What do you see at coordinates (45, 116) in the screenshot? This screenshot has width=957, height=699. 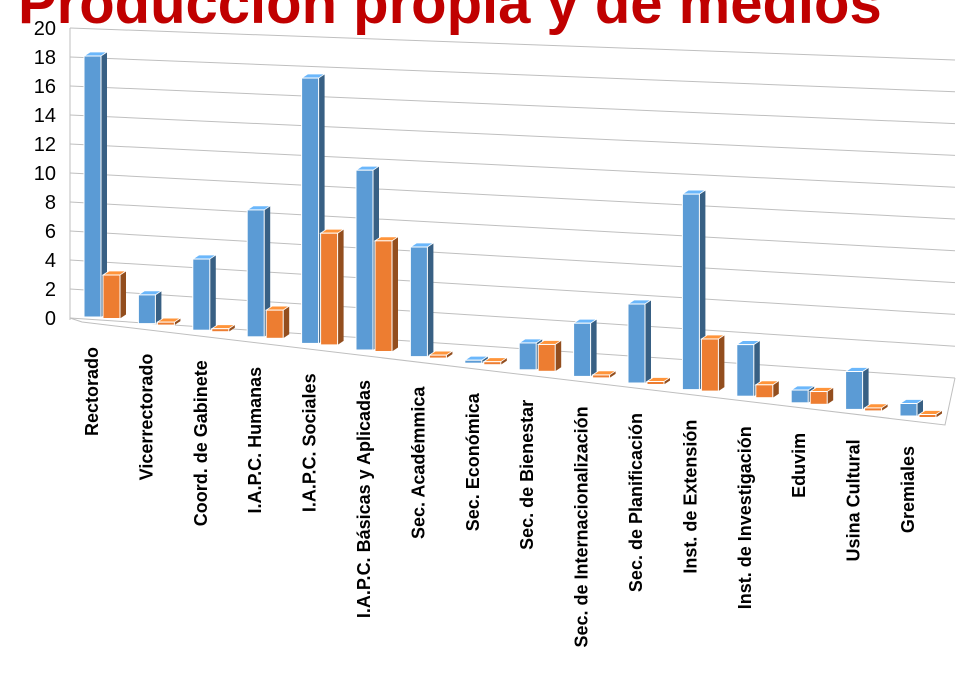 I see `y-tick-label: 14` at bounding box center [45, 116].